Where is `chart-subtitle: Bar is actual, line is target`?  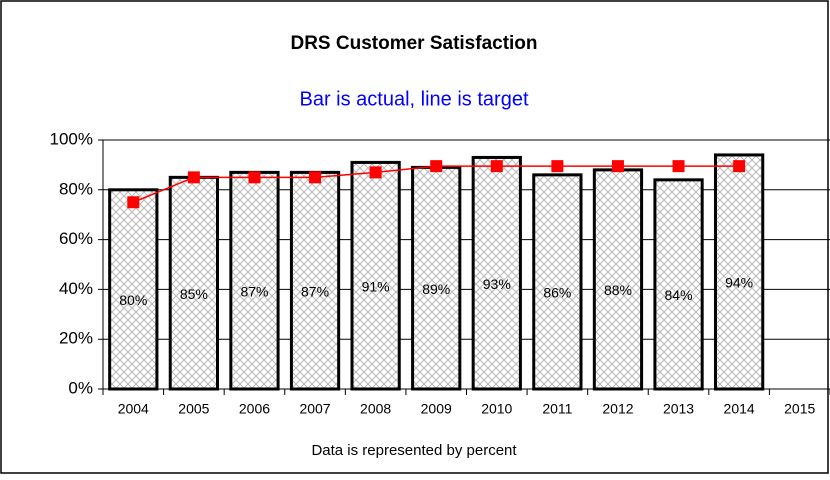 chart-subtitle: Bar is actual, line is target is located at coordinates (414, 99).